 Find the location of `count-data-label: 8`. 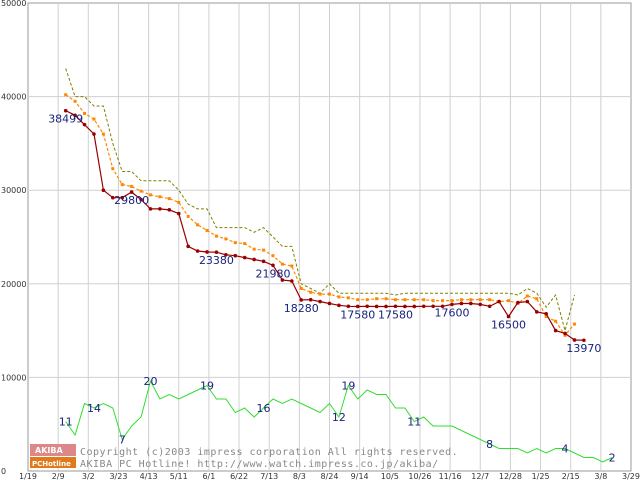

count-data-label: 8 is located at coordinates (489, 444).